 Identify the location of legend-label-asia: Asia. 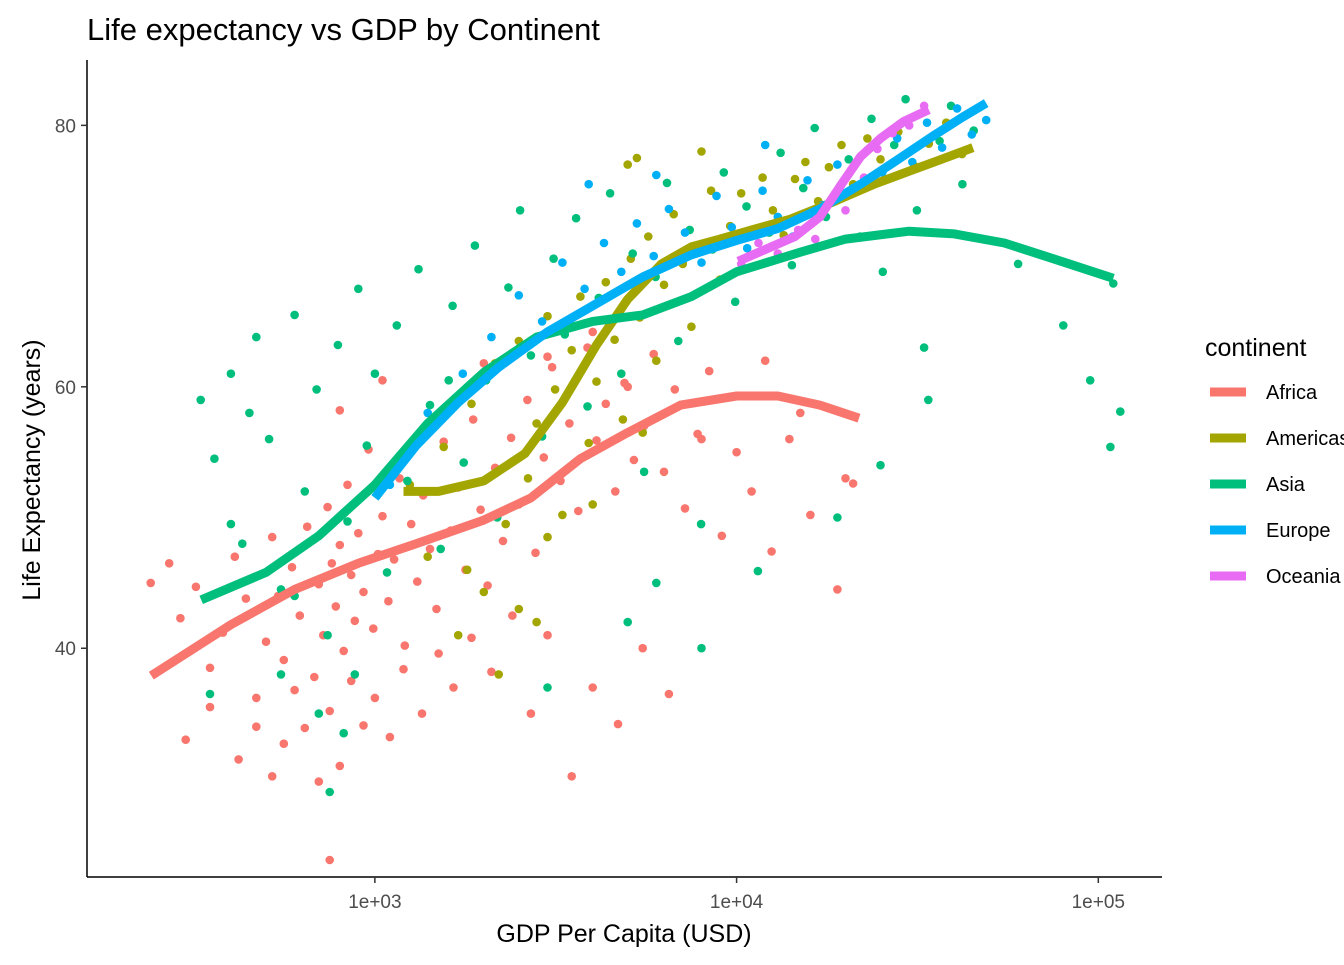
(1286, 485).